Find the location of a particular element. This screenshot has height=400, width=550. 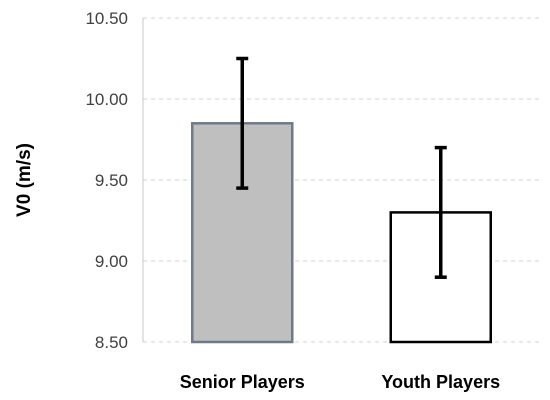

y-tick-label: 9.00 is located at coordinates (111, 261).